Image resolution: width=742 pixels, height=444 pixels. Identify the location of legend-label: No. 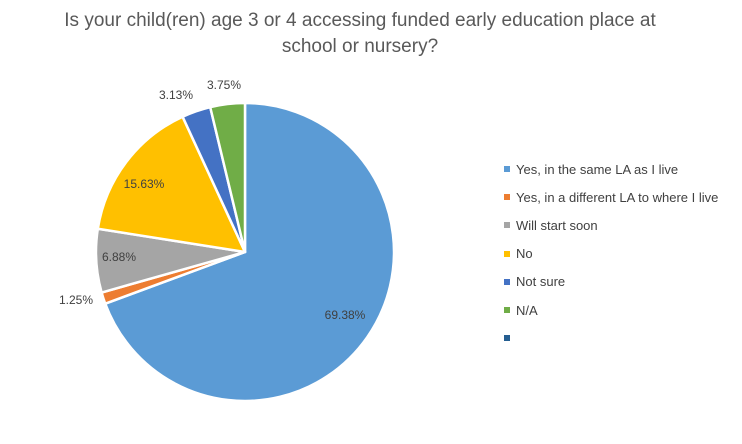
(524, 254).